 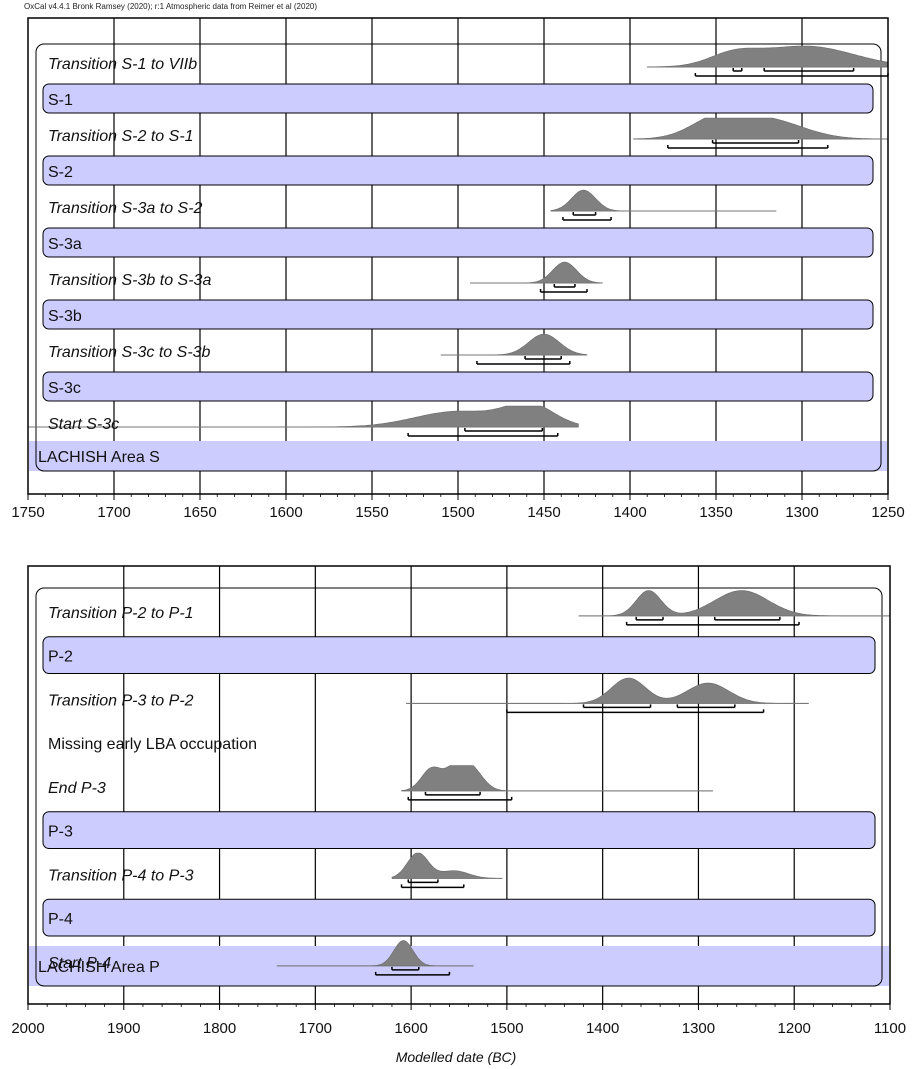 I want to click on phase-band-s-3b, so click(x=458, y=314).